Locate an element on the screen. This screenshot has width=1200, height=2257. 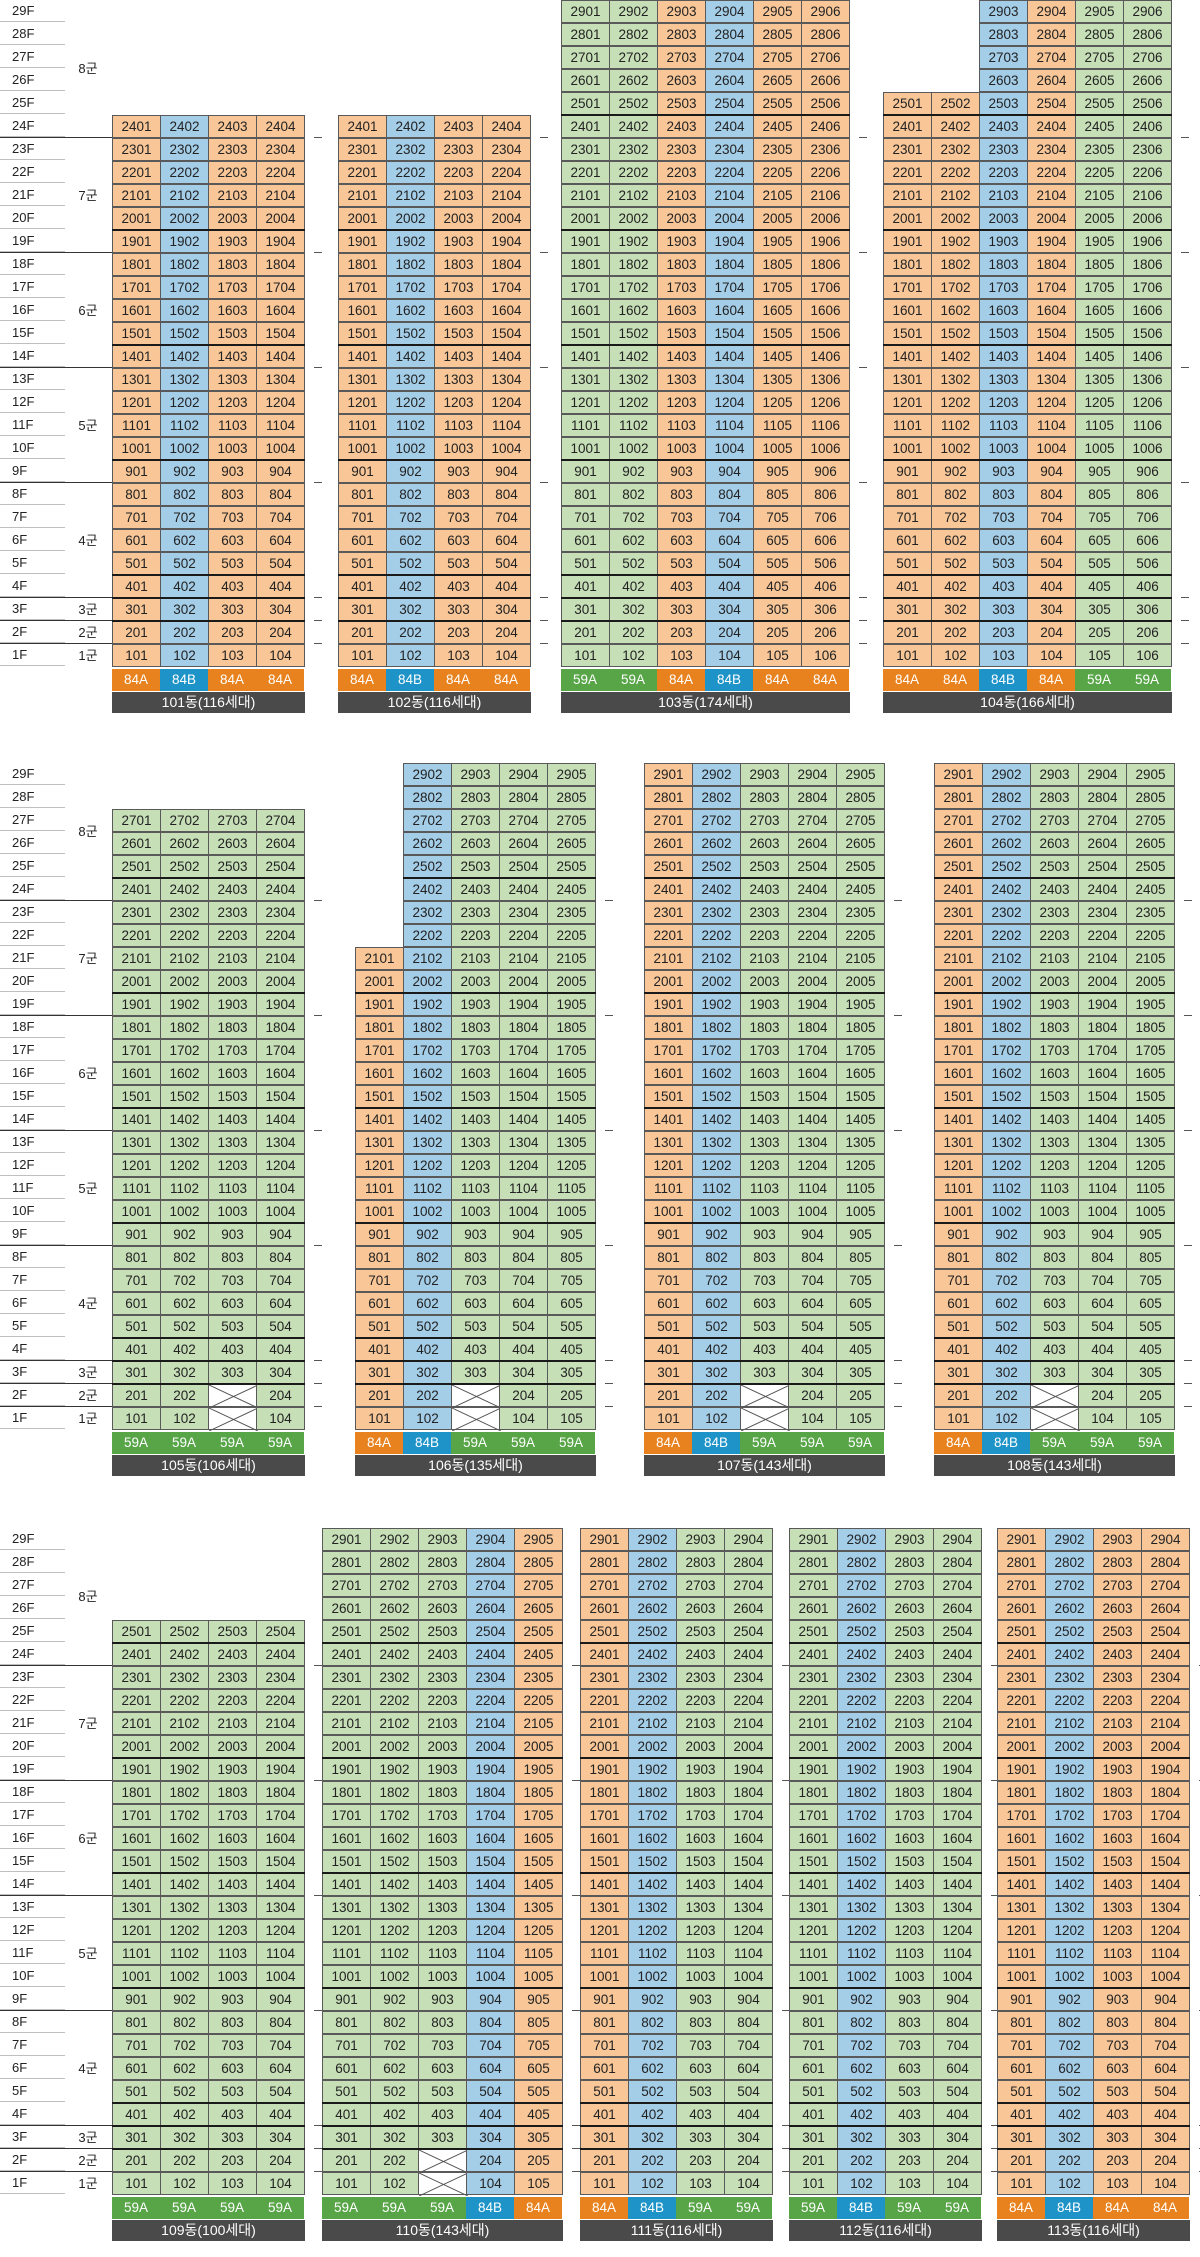
unit-cell: 2805 is located at coordinates (860, 797).